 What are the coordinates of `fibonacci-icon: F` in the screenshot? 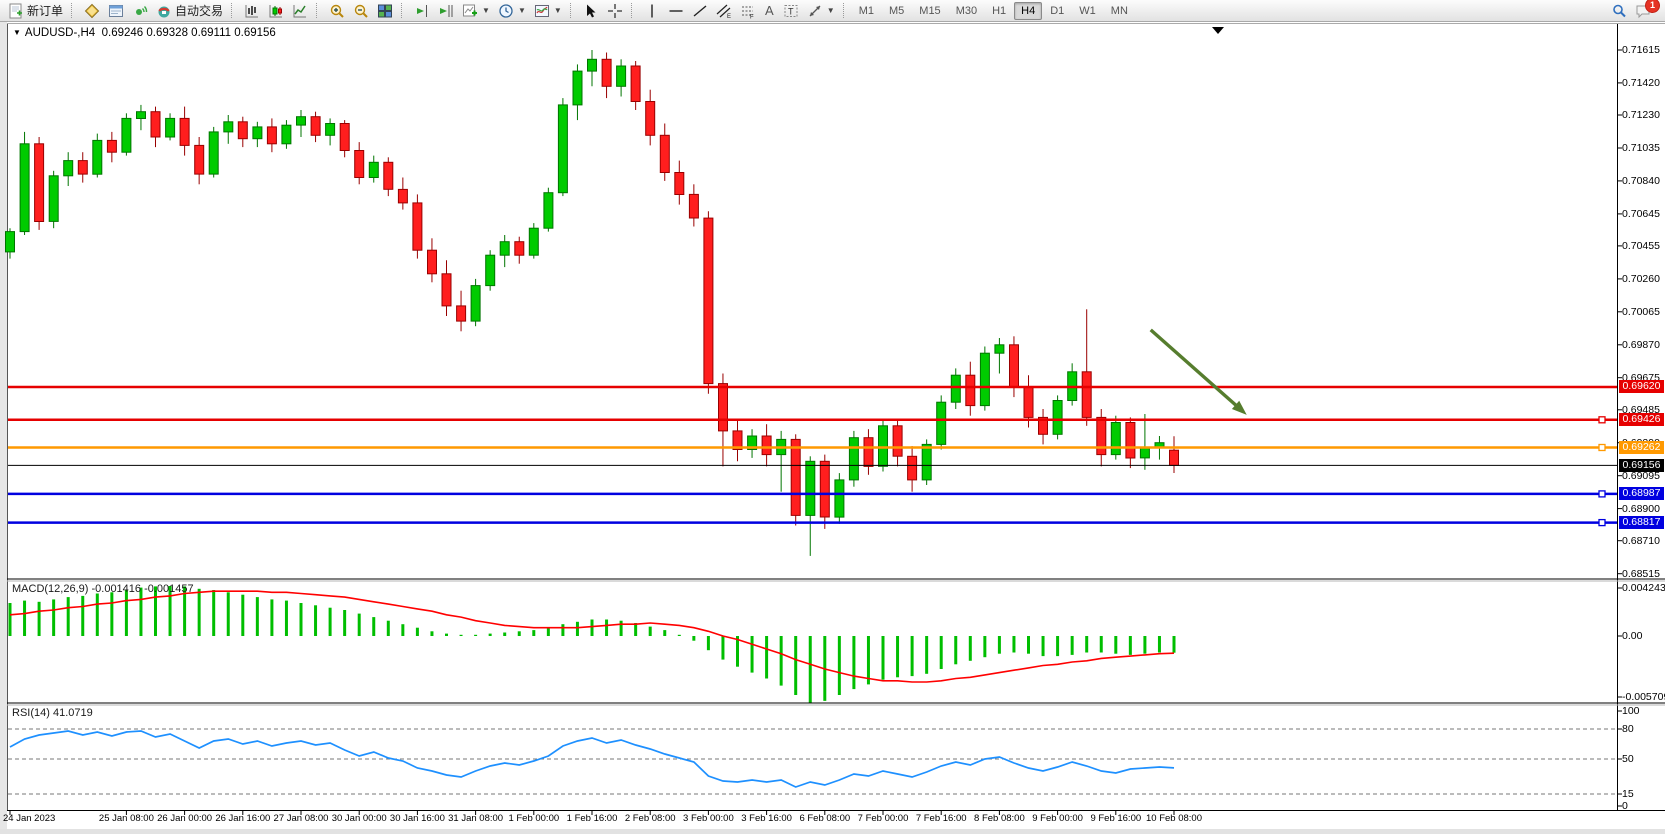 It's located at (748, 11).